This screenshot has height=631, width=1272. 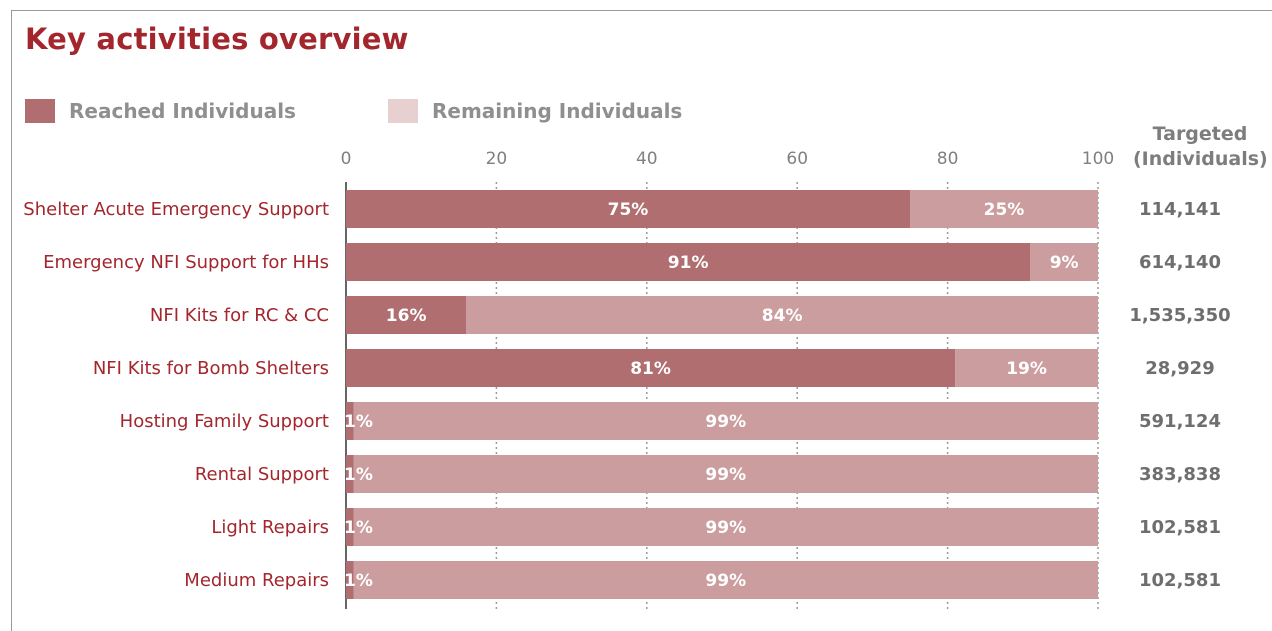 What do you see at coordinates (358, 475) in the screenshot?
I see `data-label-reached-5: 1%` at bounding box center [358, 475].